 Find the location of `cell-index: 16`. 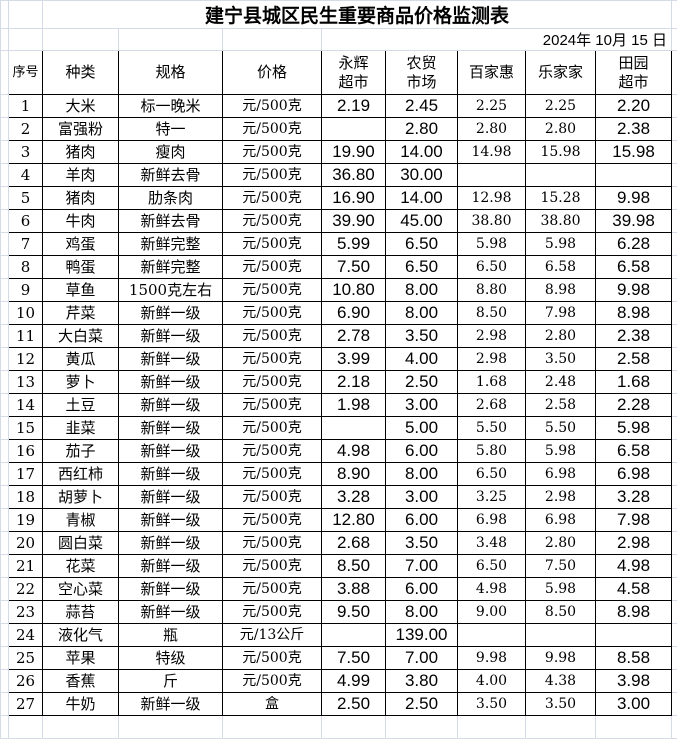

cell-index: 16 is located at coordinates (26, 451).